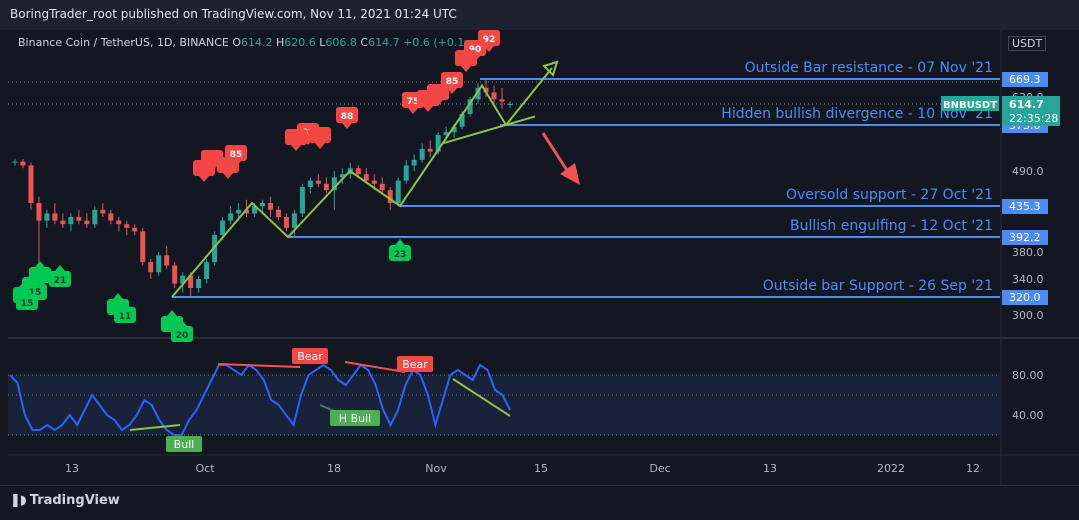 The image size is (1079, 520). I want to click on level-price-label: 435.3, so click(1025, 206).